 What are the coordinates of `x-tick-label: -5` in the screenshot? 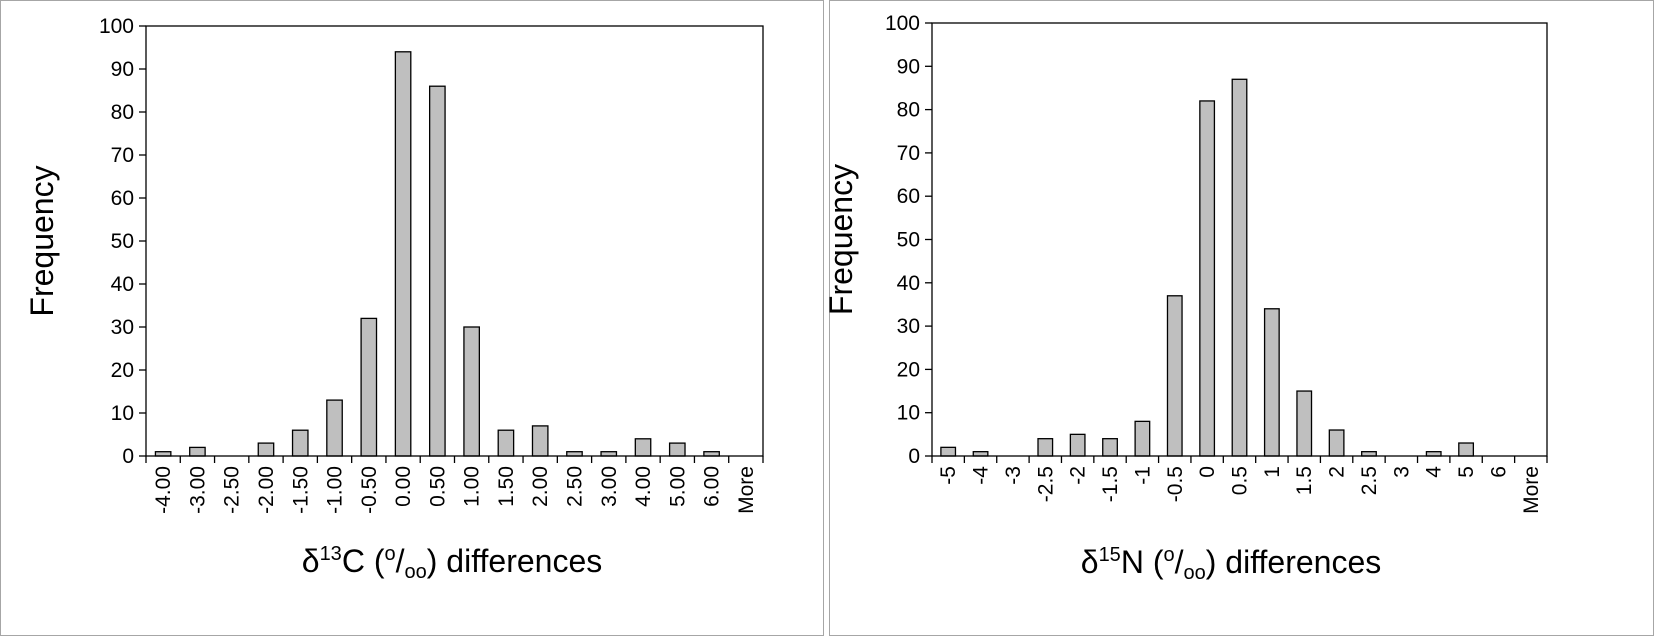 It's located at (948, 475).